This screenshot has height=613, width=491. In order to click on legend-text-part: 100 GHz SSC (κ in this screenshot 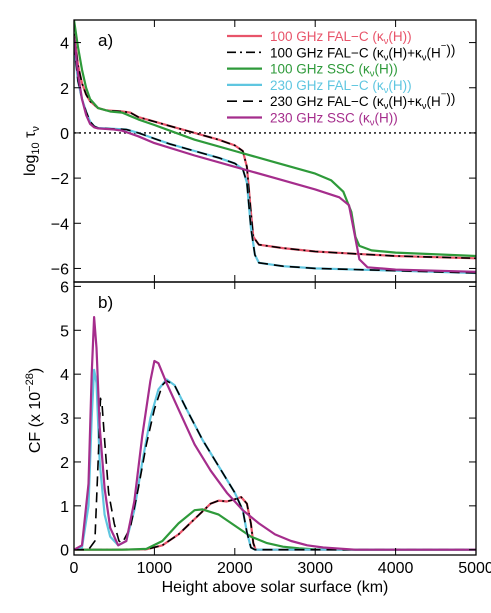, I will do `click(320, 69)`.